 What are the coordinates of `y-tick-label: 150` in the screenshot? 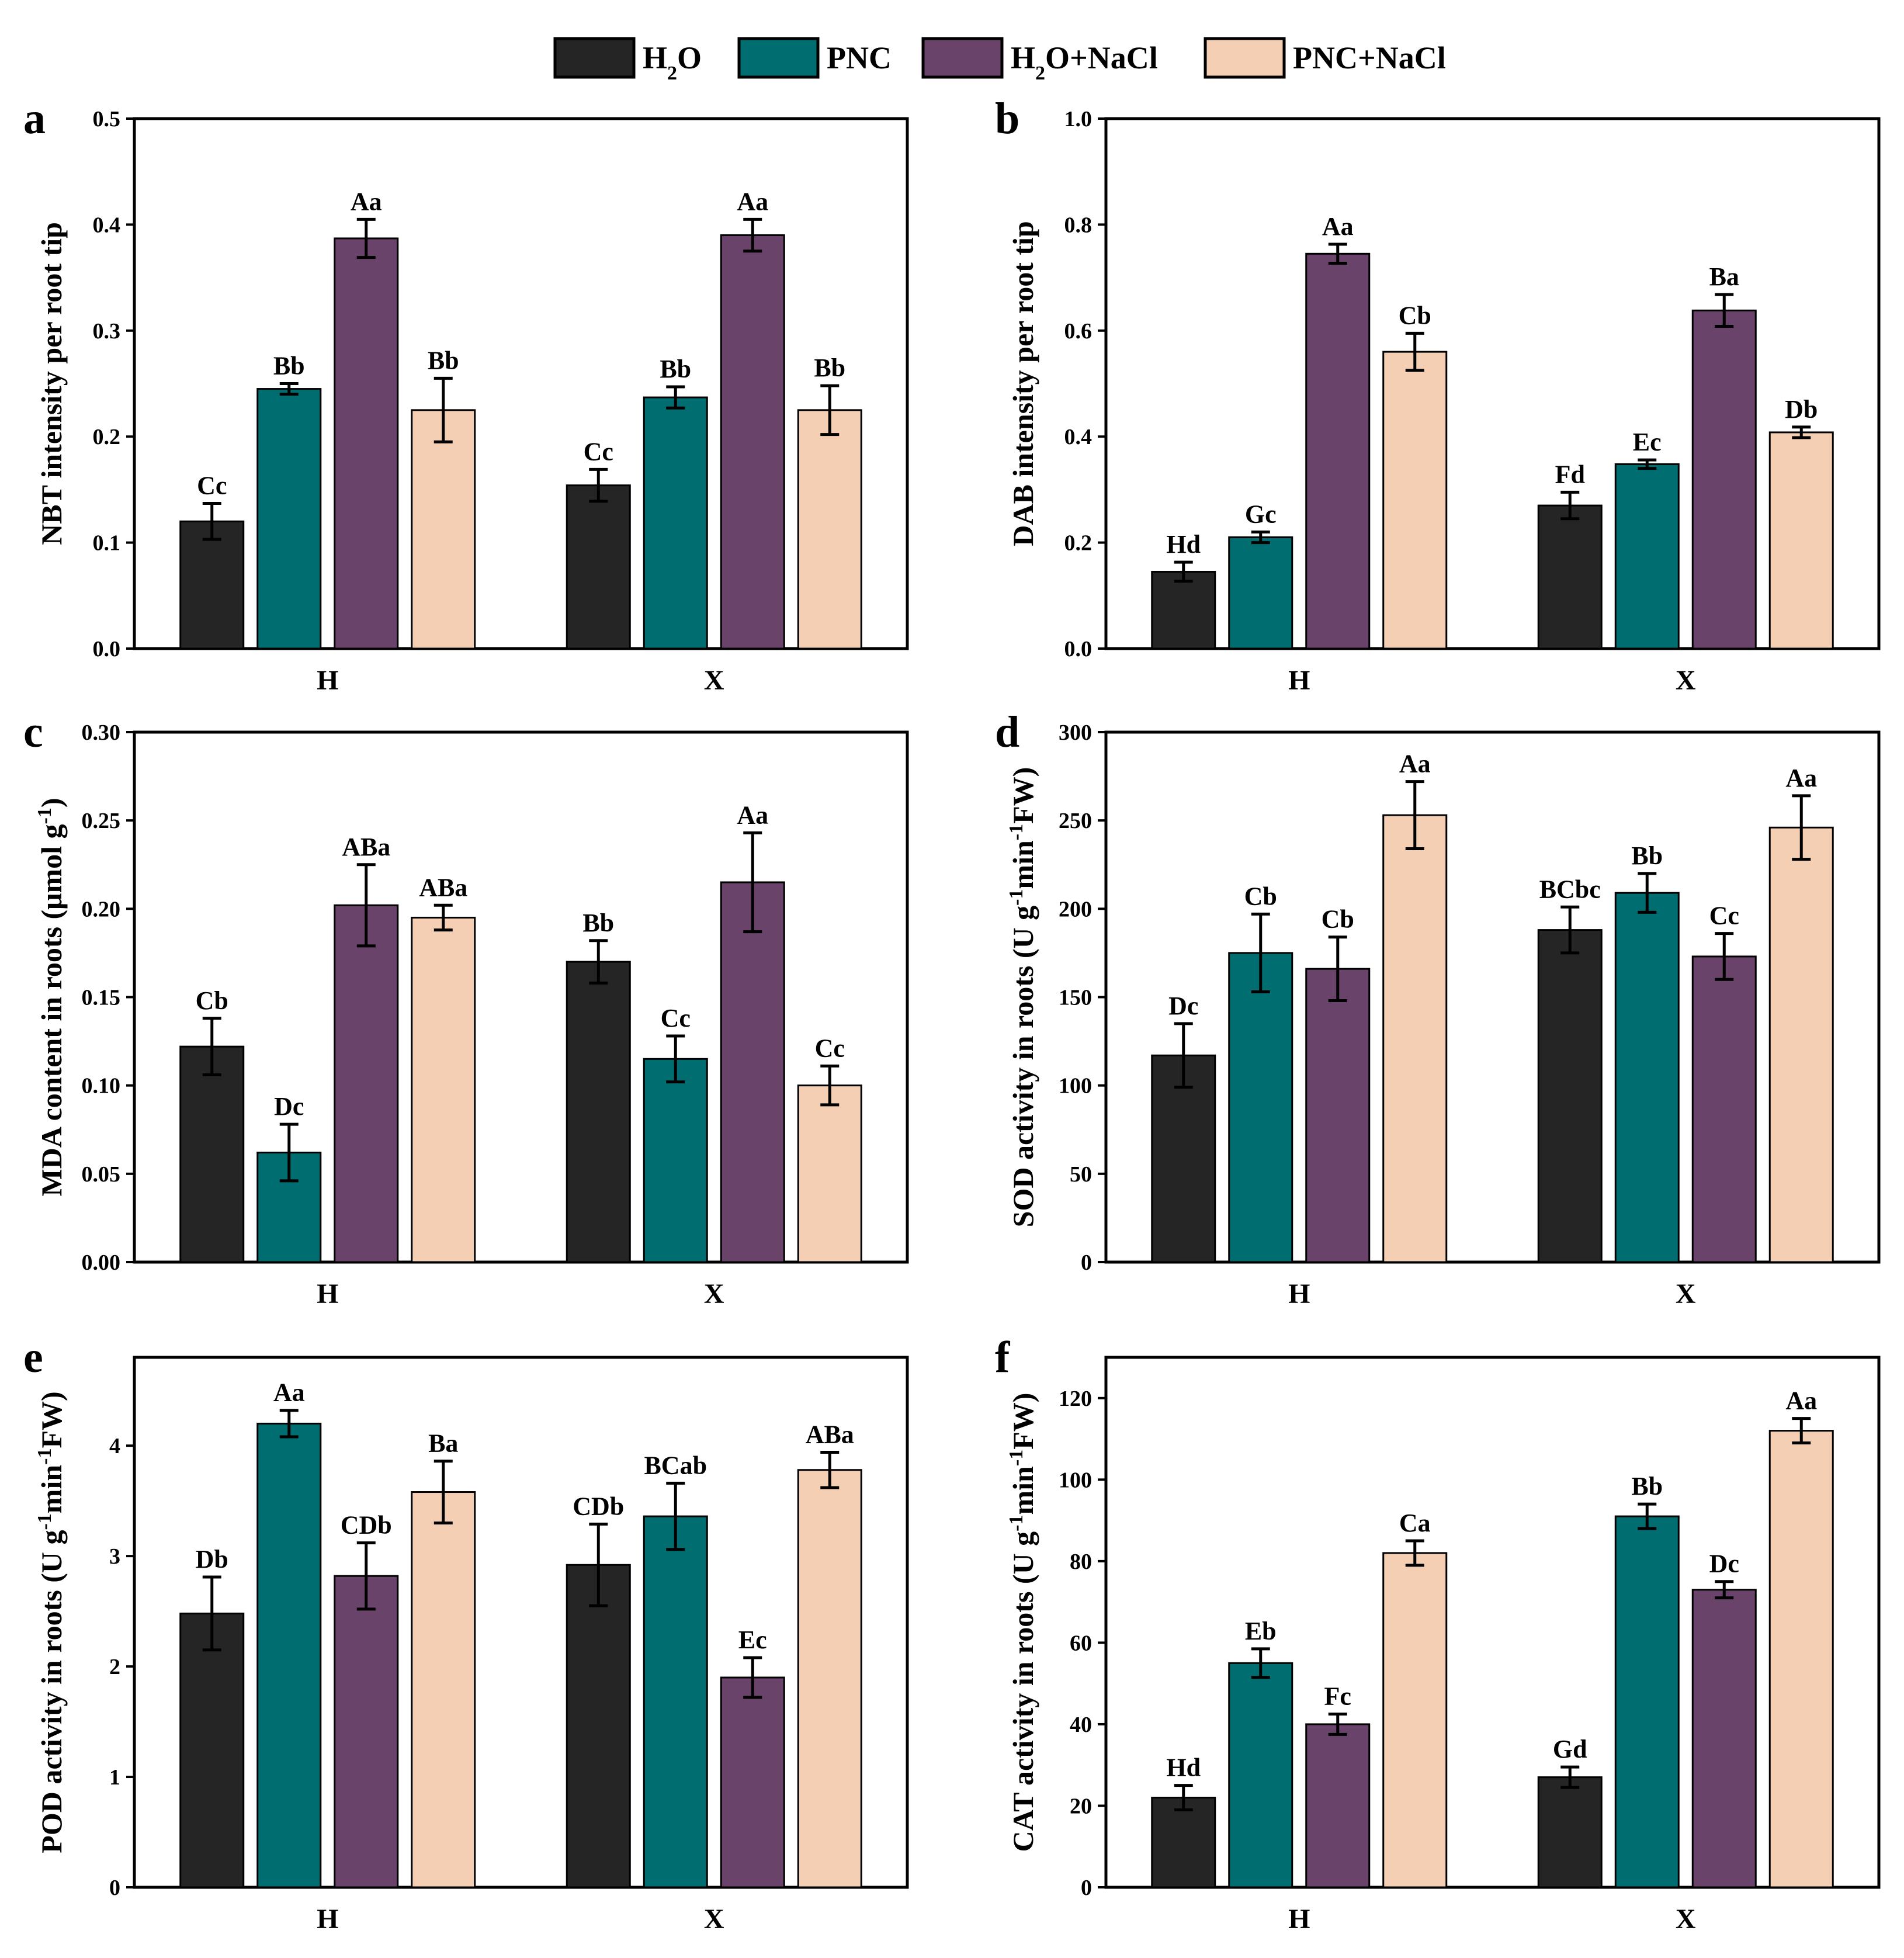 It's located at (1075, 998).